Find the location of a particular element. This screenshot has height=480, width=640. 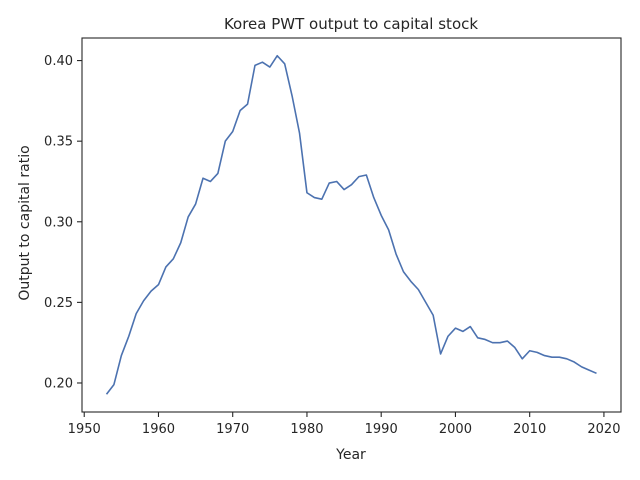

x-tick-label: 1960 is located at coordinates (158, 429).